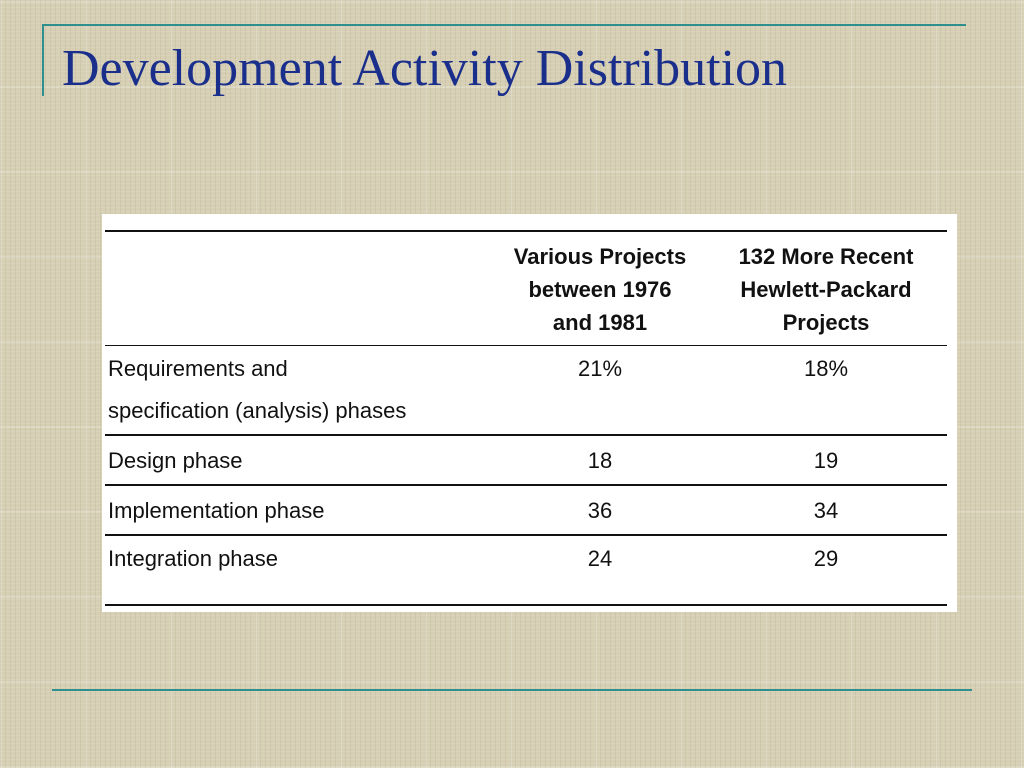  I want to click on row-label-implementation: Implementation phase, so click(216, 510).